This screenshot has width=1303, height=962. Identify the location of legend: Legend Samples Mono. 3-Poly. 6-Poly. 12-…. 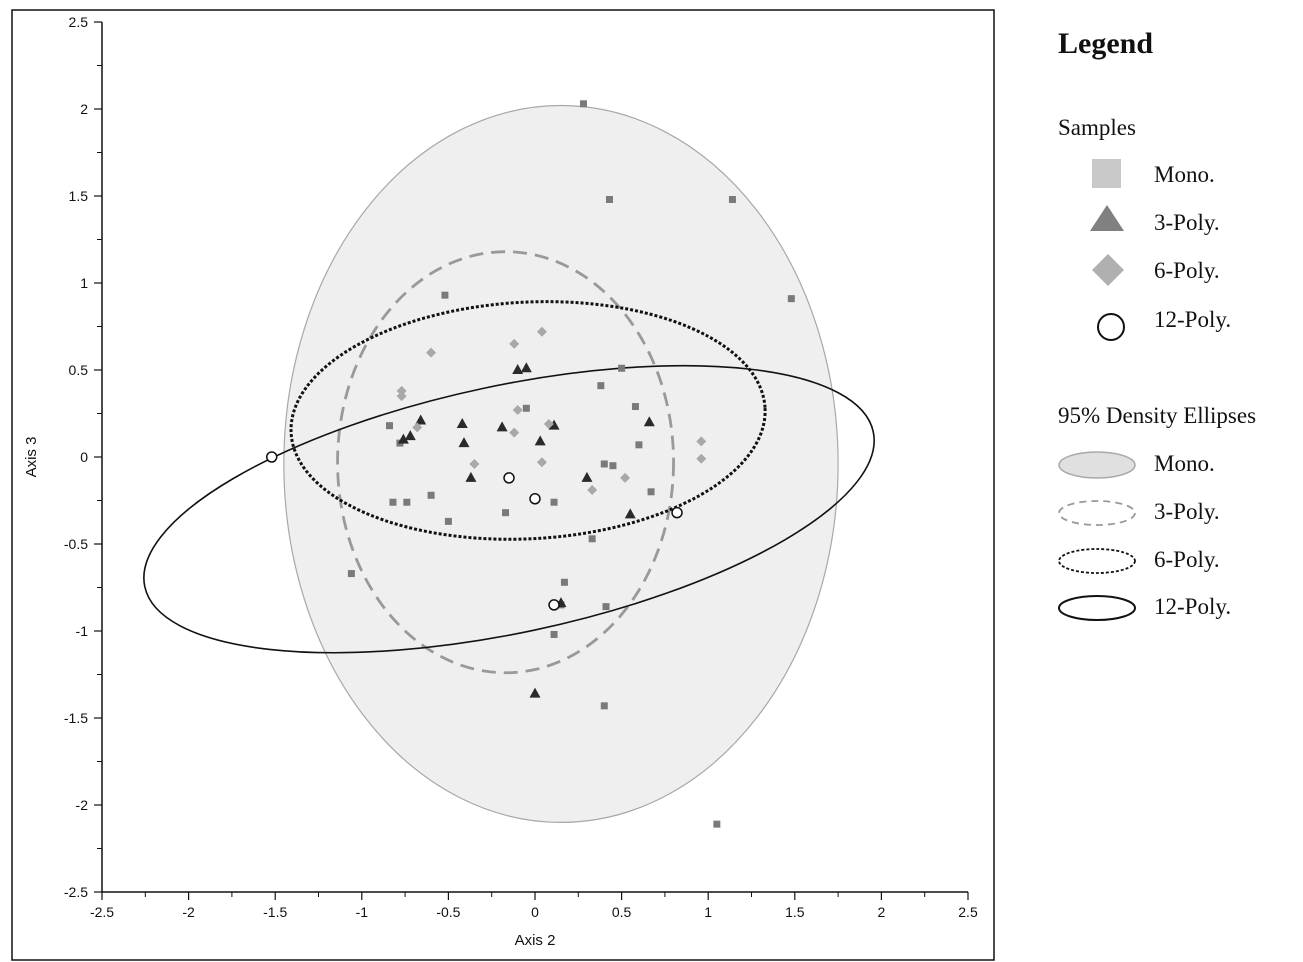
(1157, 324).